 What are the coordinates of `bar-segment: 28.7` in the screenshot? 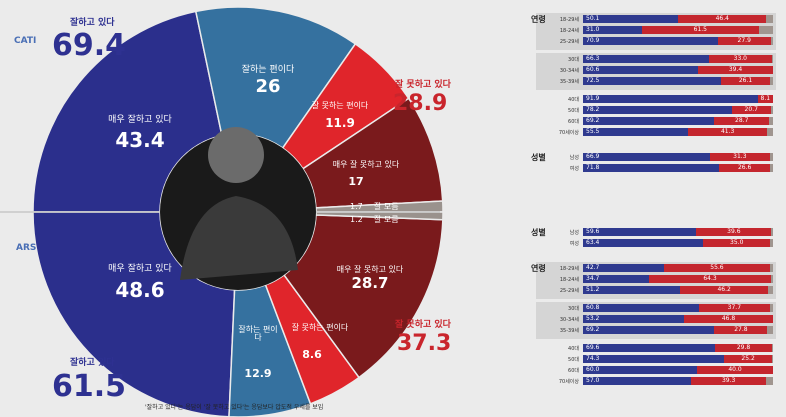 It's located at (741, 121).